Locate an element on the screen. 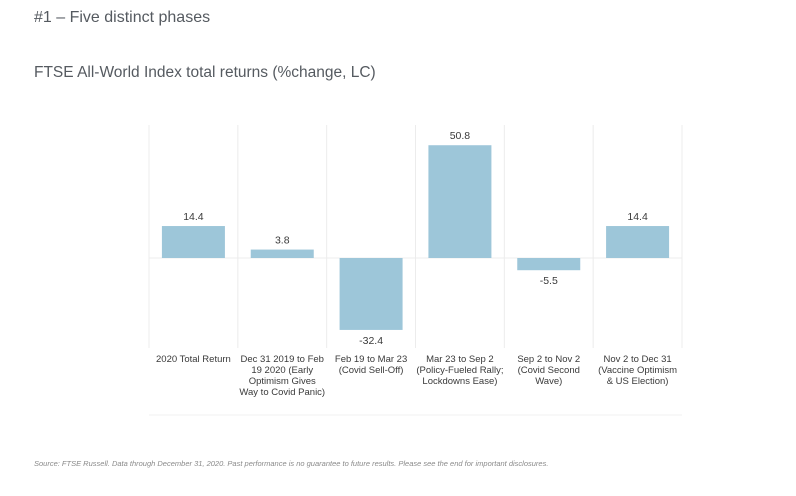 The image size is (796, 496). category-label: Dec 31 2019 to Feb is located at coordinates (282, 359).